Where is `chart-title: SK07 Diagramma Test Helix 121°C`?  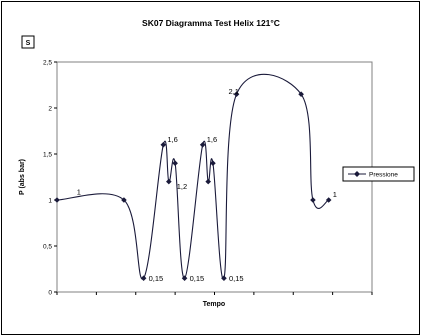 chart-title: SK07 Diagramma Test Helix 121°C is located at coordinates (211, 23).